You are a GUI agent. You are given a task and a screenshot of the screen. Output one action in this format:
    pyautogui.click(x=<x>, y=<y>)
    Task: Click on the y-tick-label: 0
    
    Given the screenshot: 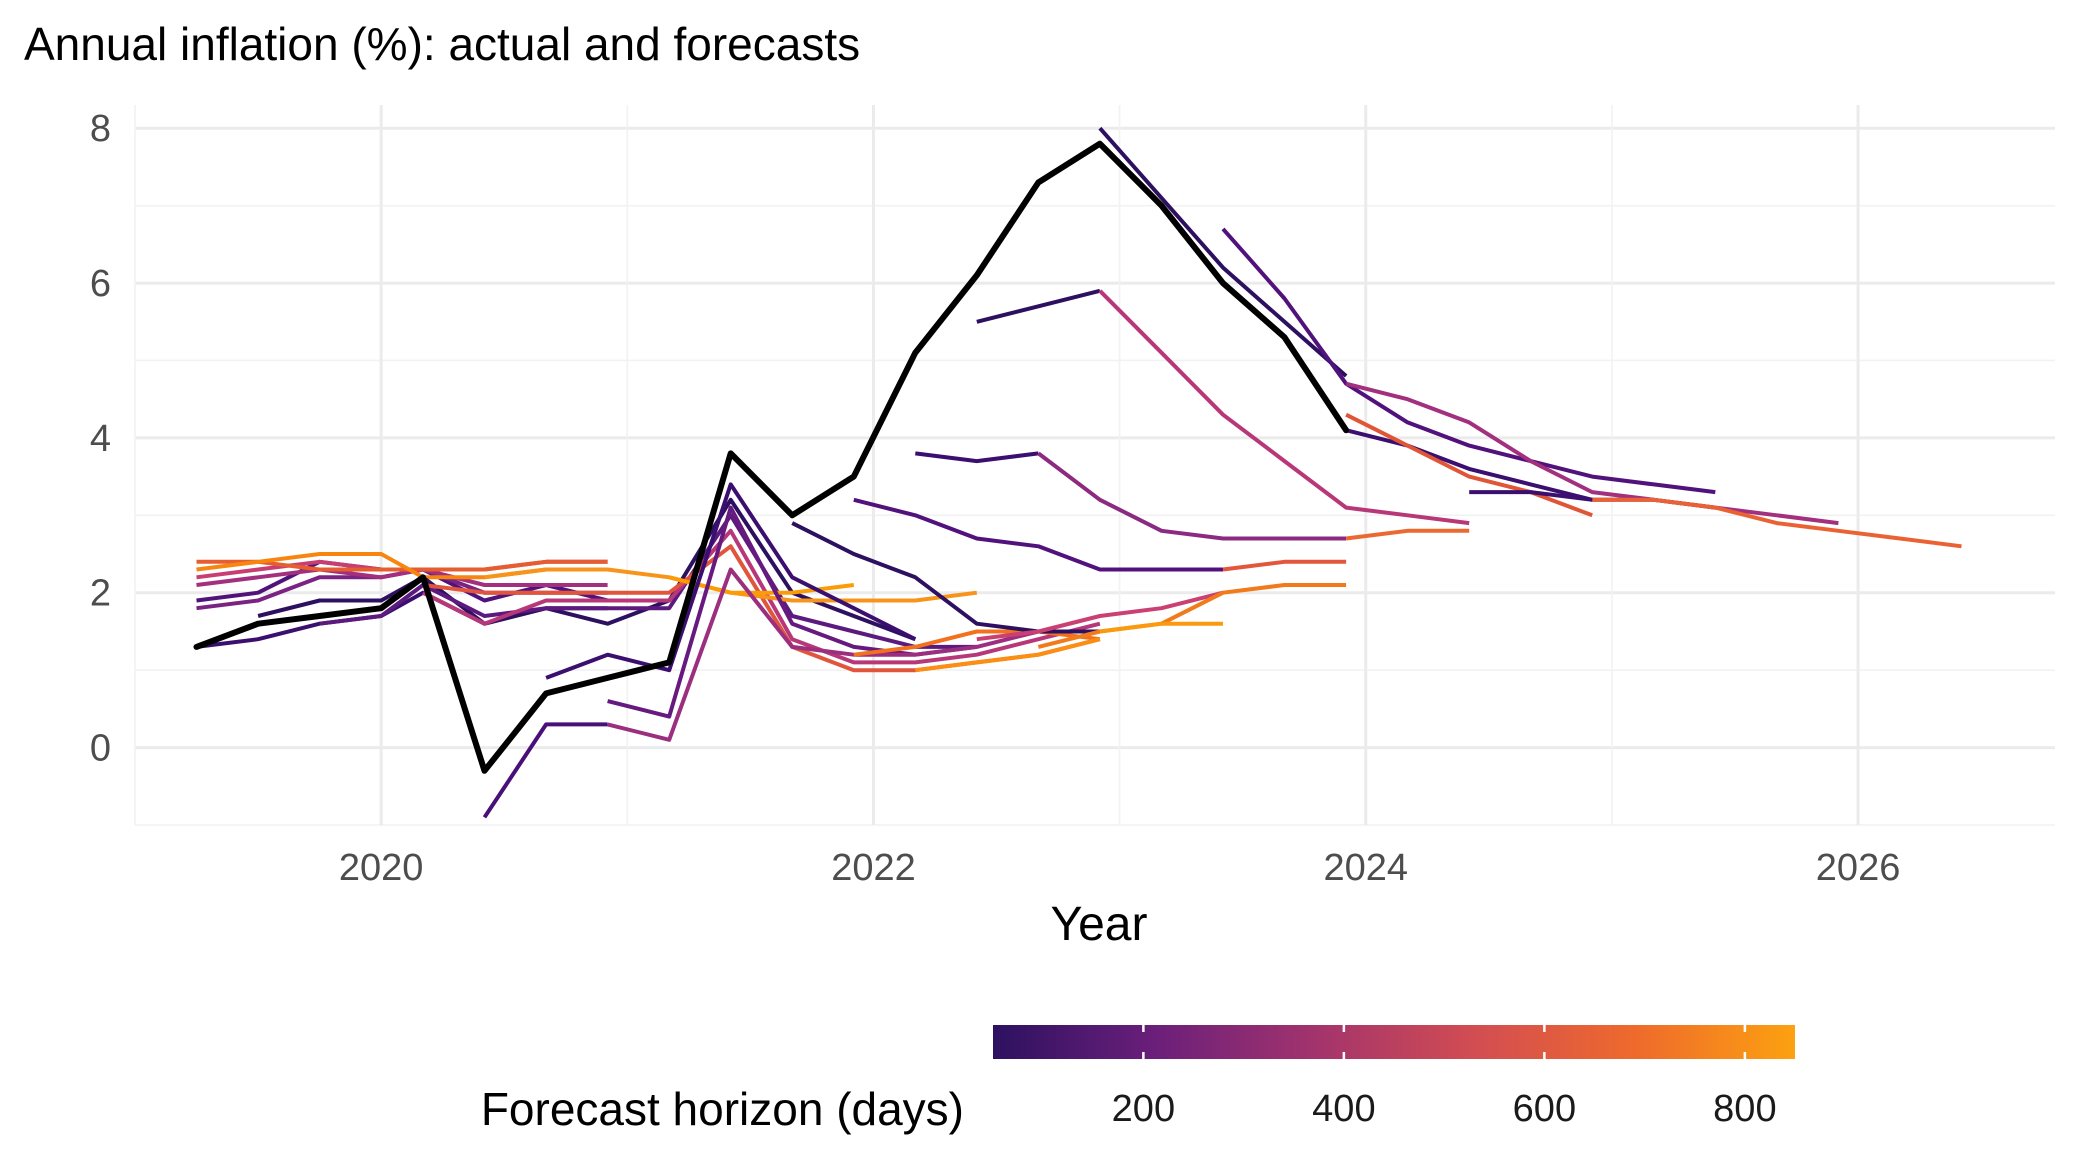 What is the action you would take?
    pyautogui.click(x=100, y=749)
    